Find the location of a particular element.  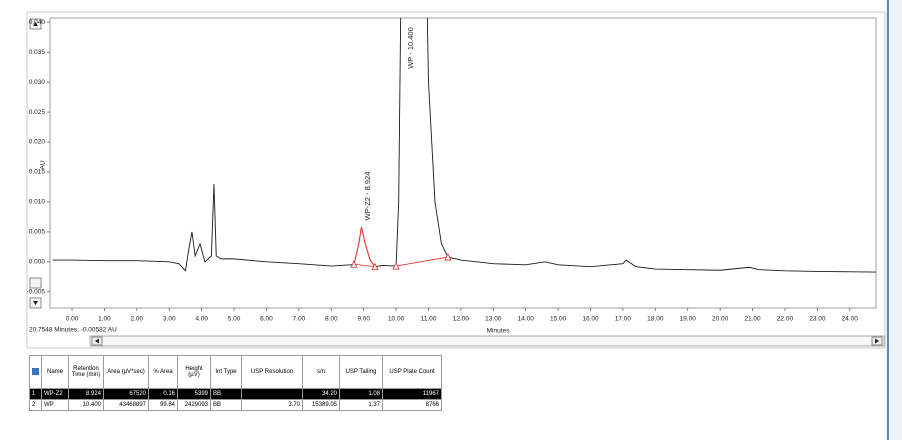

y-tick-label: 0.015 is located at coordinates (37, 172).